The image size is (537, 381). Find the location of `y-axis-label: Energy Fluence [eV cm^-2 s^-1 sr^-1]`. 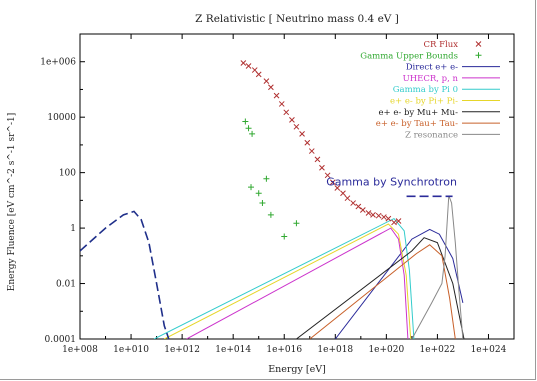

y-axis-label: Energy Fluence [eV cm^-2 s^-1 sr^-1] is located at coordinates (12, 202).